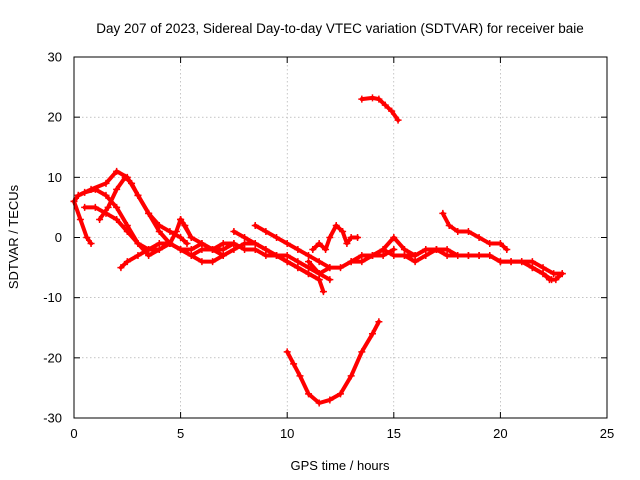 The height and width of the screenshot is (480, 640). I want to click on y-tick-label: 20, so click(55, 117).